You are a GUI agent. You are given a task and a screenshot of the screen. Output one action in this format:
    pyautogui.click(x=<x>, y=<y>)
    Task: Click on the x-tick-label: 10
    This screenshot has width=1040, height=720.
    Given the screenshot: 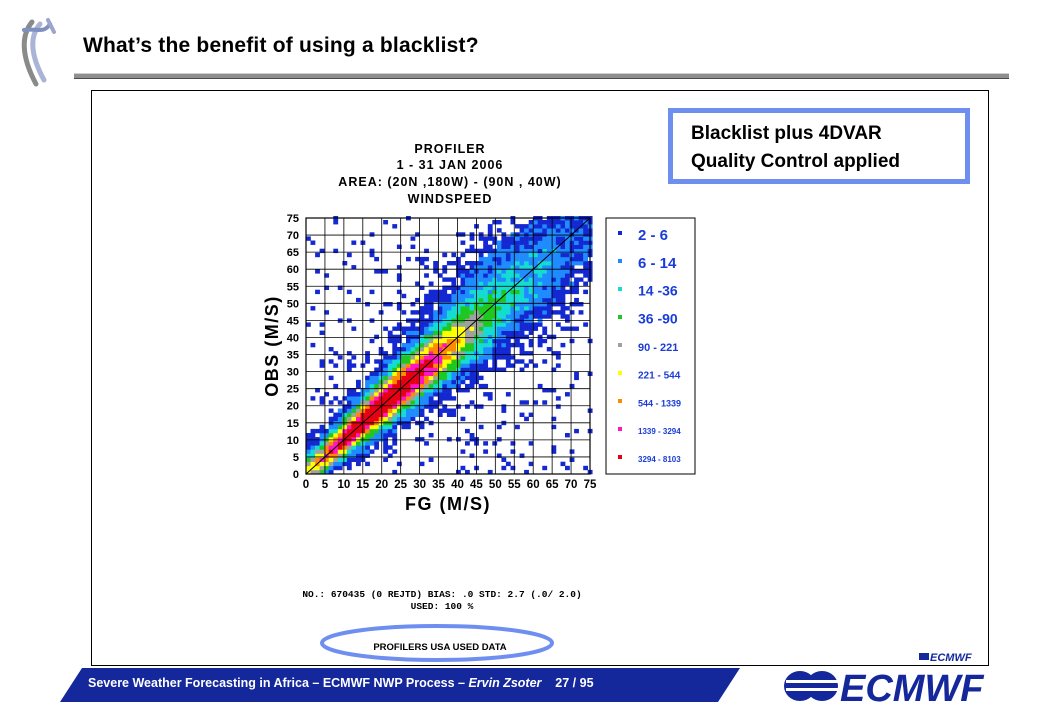 What is the action you would take?
    pyautogui.click(x=343, y=485)
    